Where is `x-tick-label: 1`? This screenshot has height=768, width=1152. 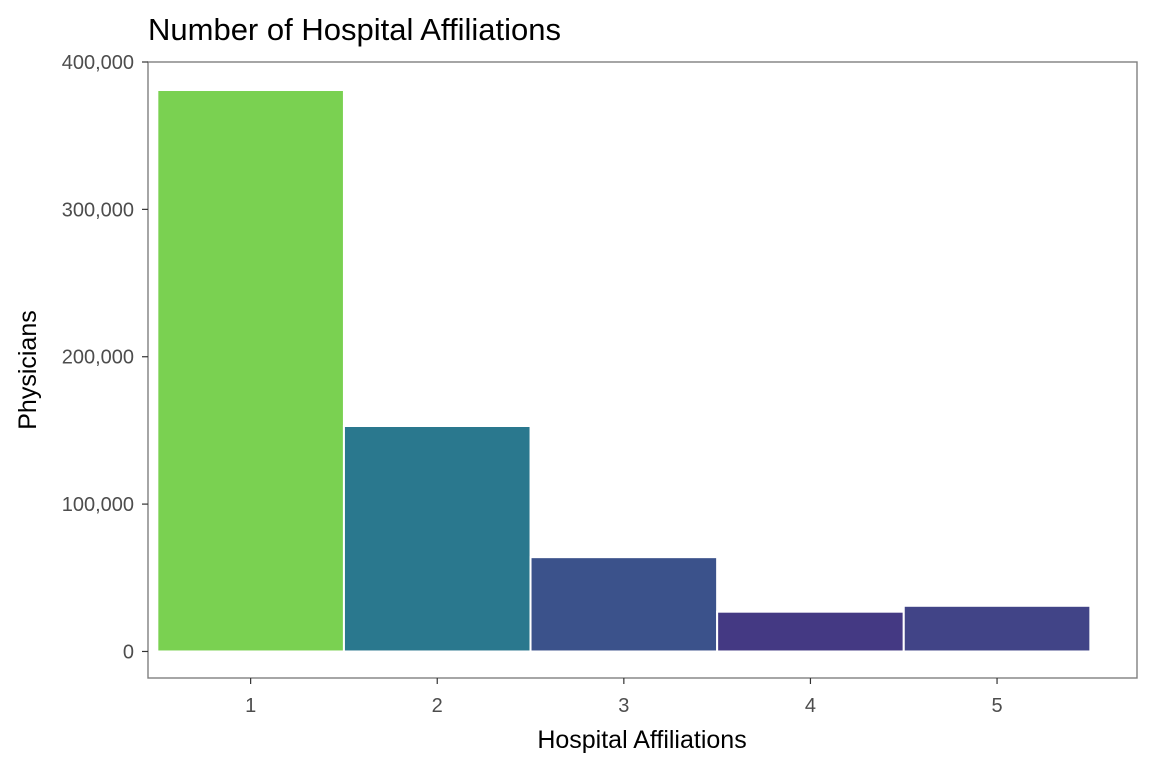
x-tick-label: 1 is located at coordinates (250, 706).